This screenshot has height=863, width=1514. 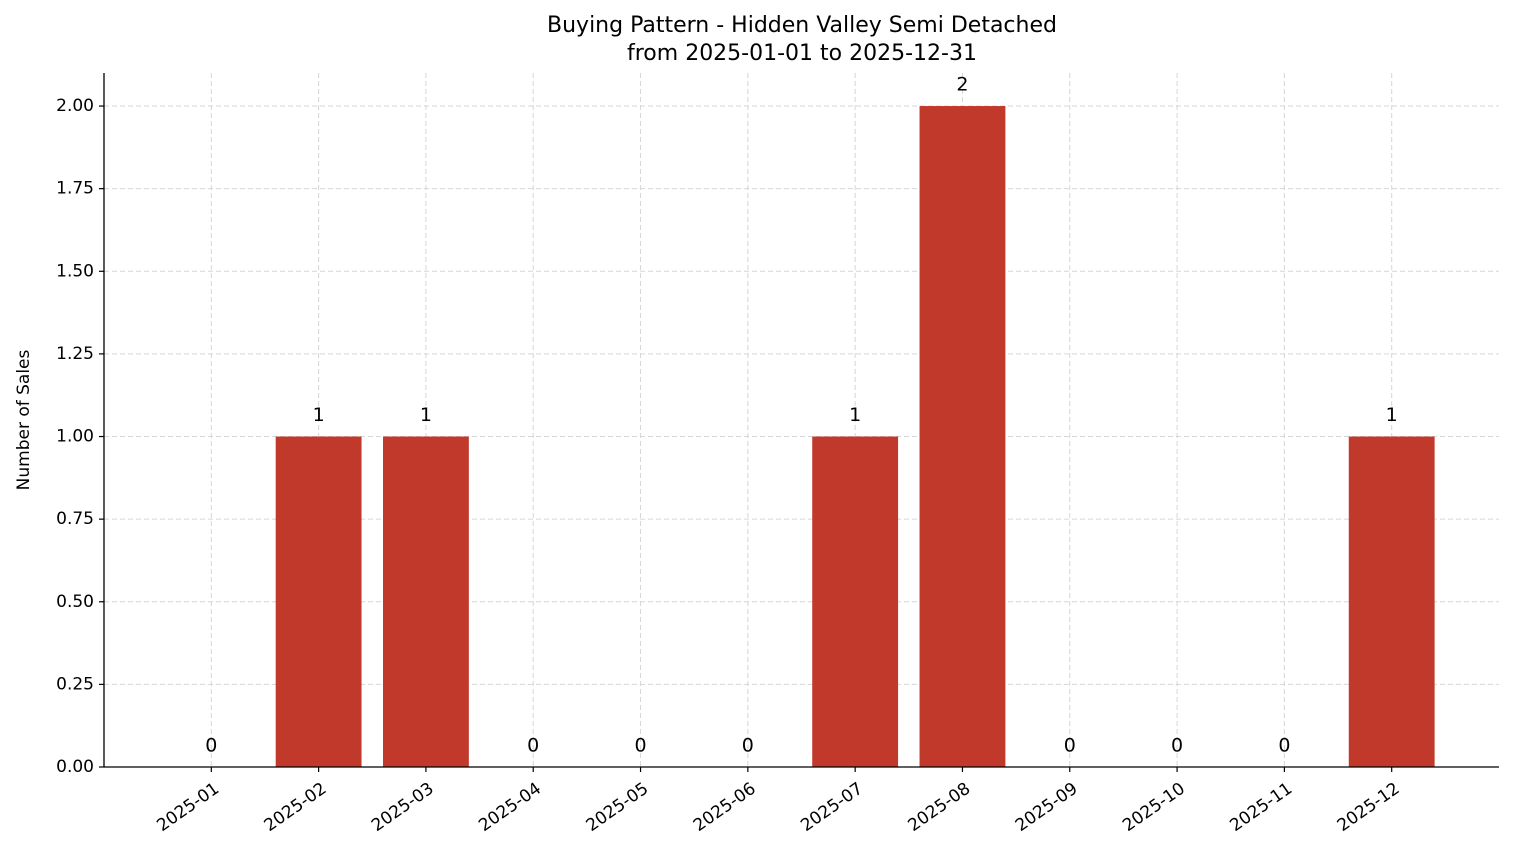 What do you see at coordinates (296, 807) in the screenshot?
I see `x-tick-label: 2025-02` at bounding box center [296, 807].